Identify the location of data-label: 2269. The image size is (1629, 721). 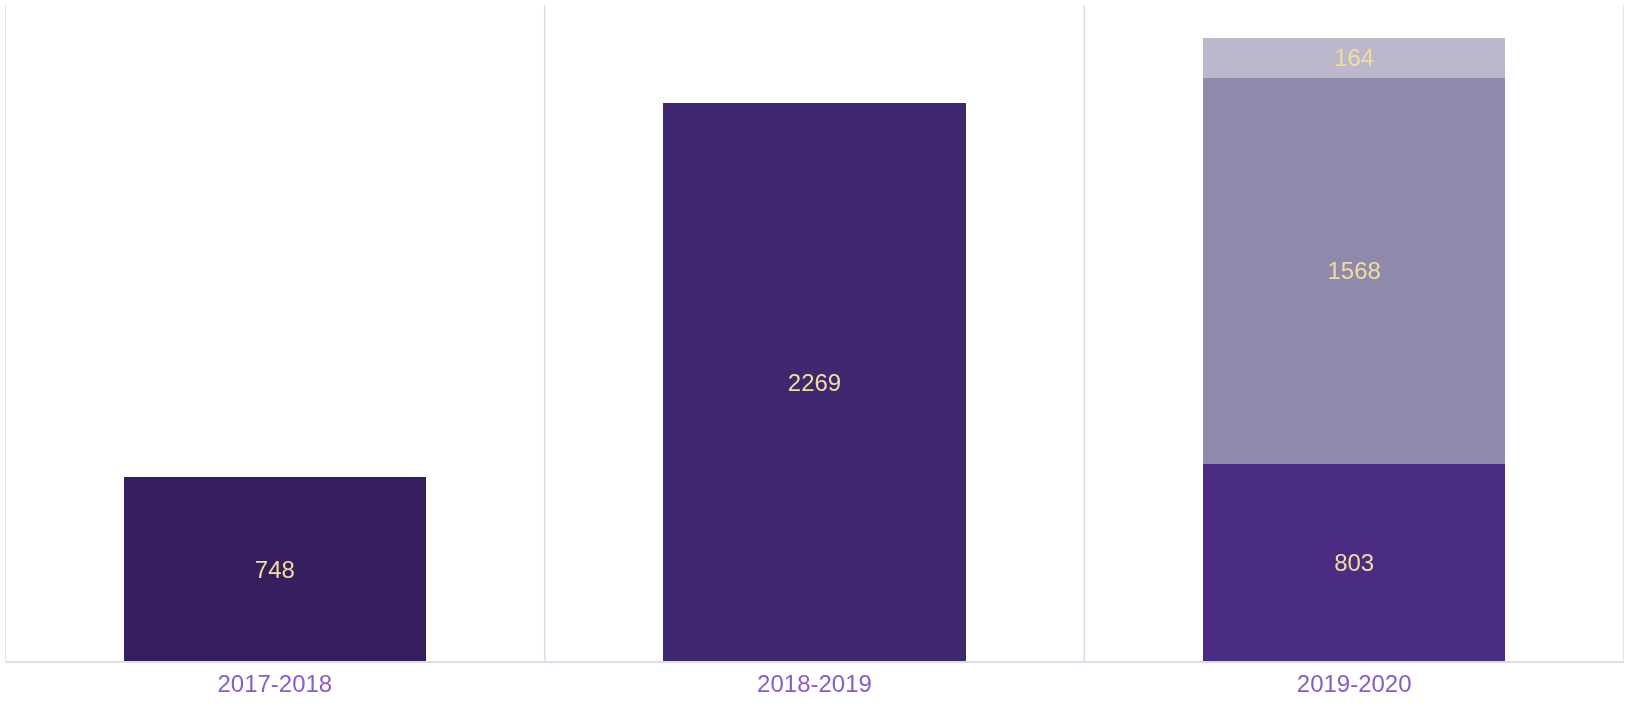
(814, 382).